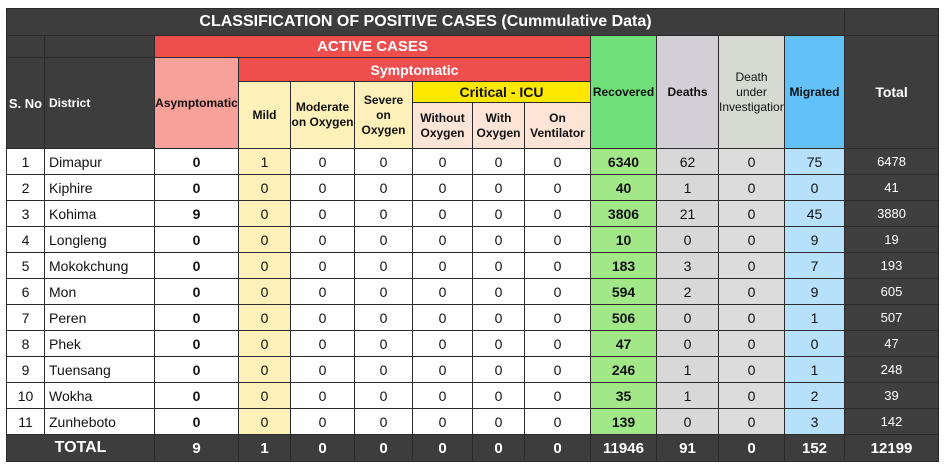 The width and height of the screenshot is (944, 471). What do you see at coordinates (557, 125) in the screenshot?
I see `on-ventilator-header: On Ventilator` at bounding box center [557, 125].